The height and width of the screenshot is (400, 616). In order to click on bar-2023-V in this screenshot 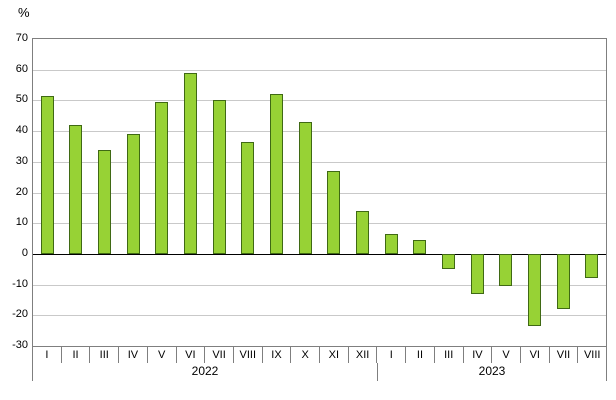, I will do `click(506, 270)`.